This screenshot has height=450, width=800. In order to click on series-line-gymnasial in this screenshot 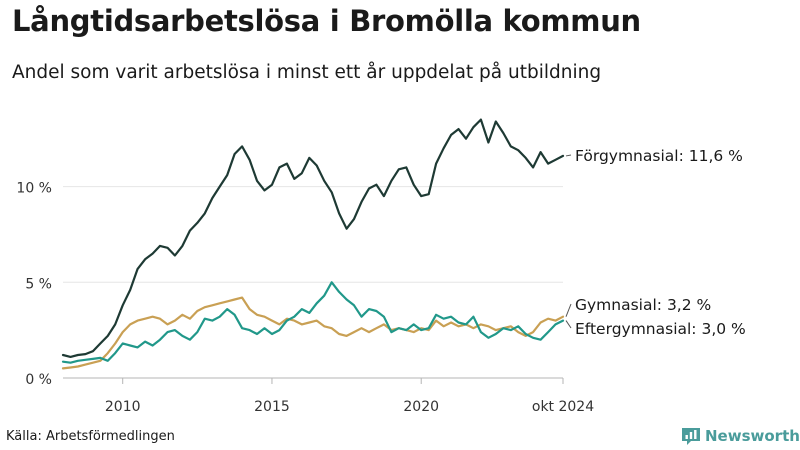, I will do `click(313, 333)`.